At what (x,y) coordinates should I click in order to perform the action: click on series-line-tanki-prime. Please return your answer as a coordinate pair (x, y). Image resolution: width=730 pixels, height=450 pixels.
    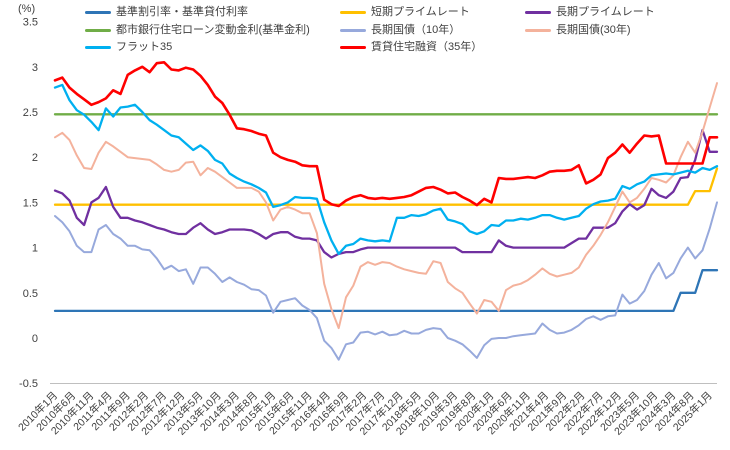
    Looking at the image, I should click on (386, 186).